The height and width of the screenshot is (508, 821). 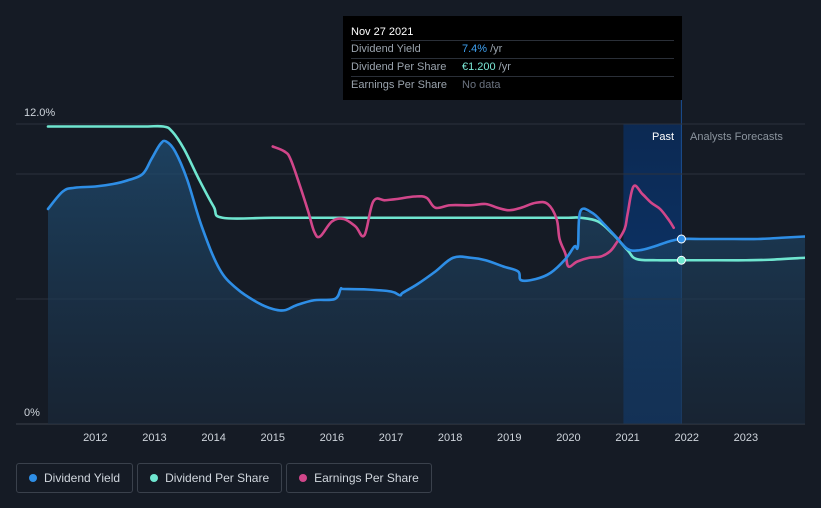 What do you see at coordinates (450, 438) in the screenshot?
I see `x-tick-label: 2018` at bounding box center [450, 438].